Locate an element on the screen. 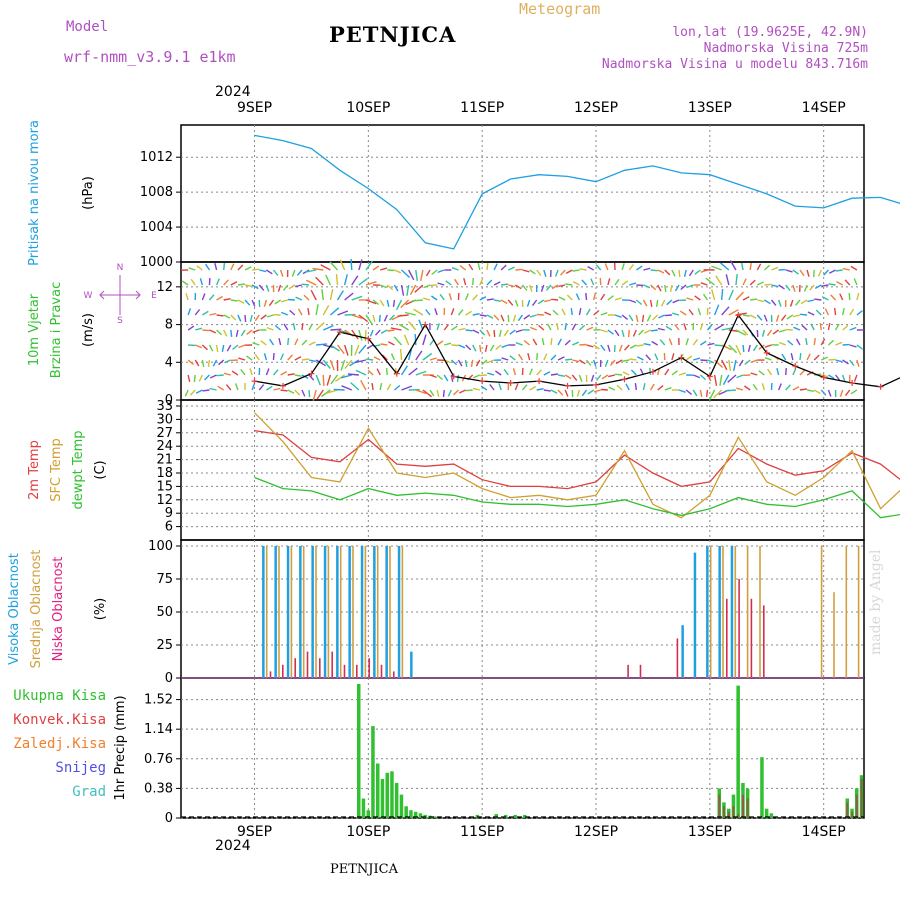  xtick-label-top: 10SEP is located at coordinates (368, 108).